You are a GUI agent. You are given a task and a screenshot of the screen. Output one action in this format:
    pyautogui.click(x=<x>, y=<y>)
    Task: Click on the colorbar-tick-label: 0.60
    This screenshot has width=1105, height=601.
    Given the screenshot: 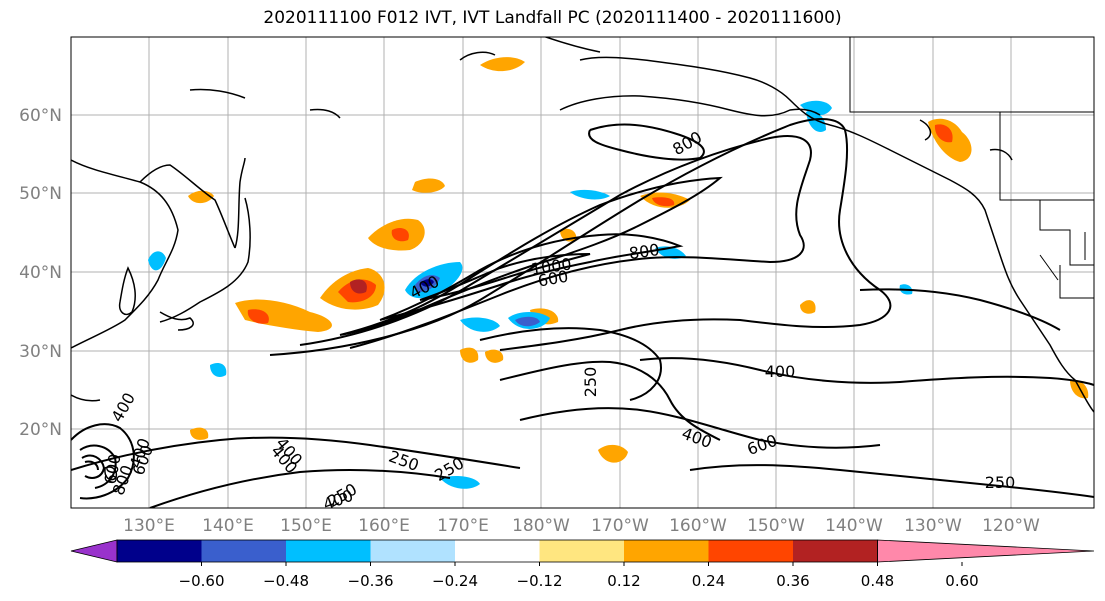 What is the action you would take?
    pyautogui.click(x=961, y=581)
    